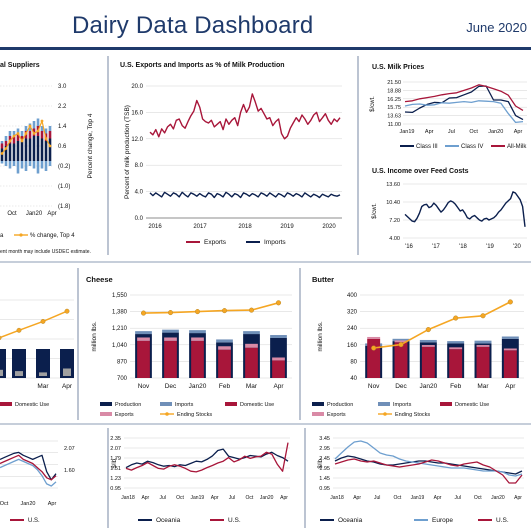  I want to click on butter-ytick-2: 240, so click(352, 329).